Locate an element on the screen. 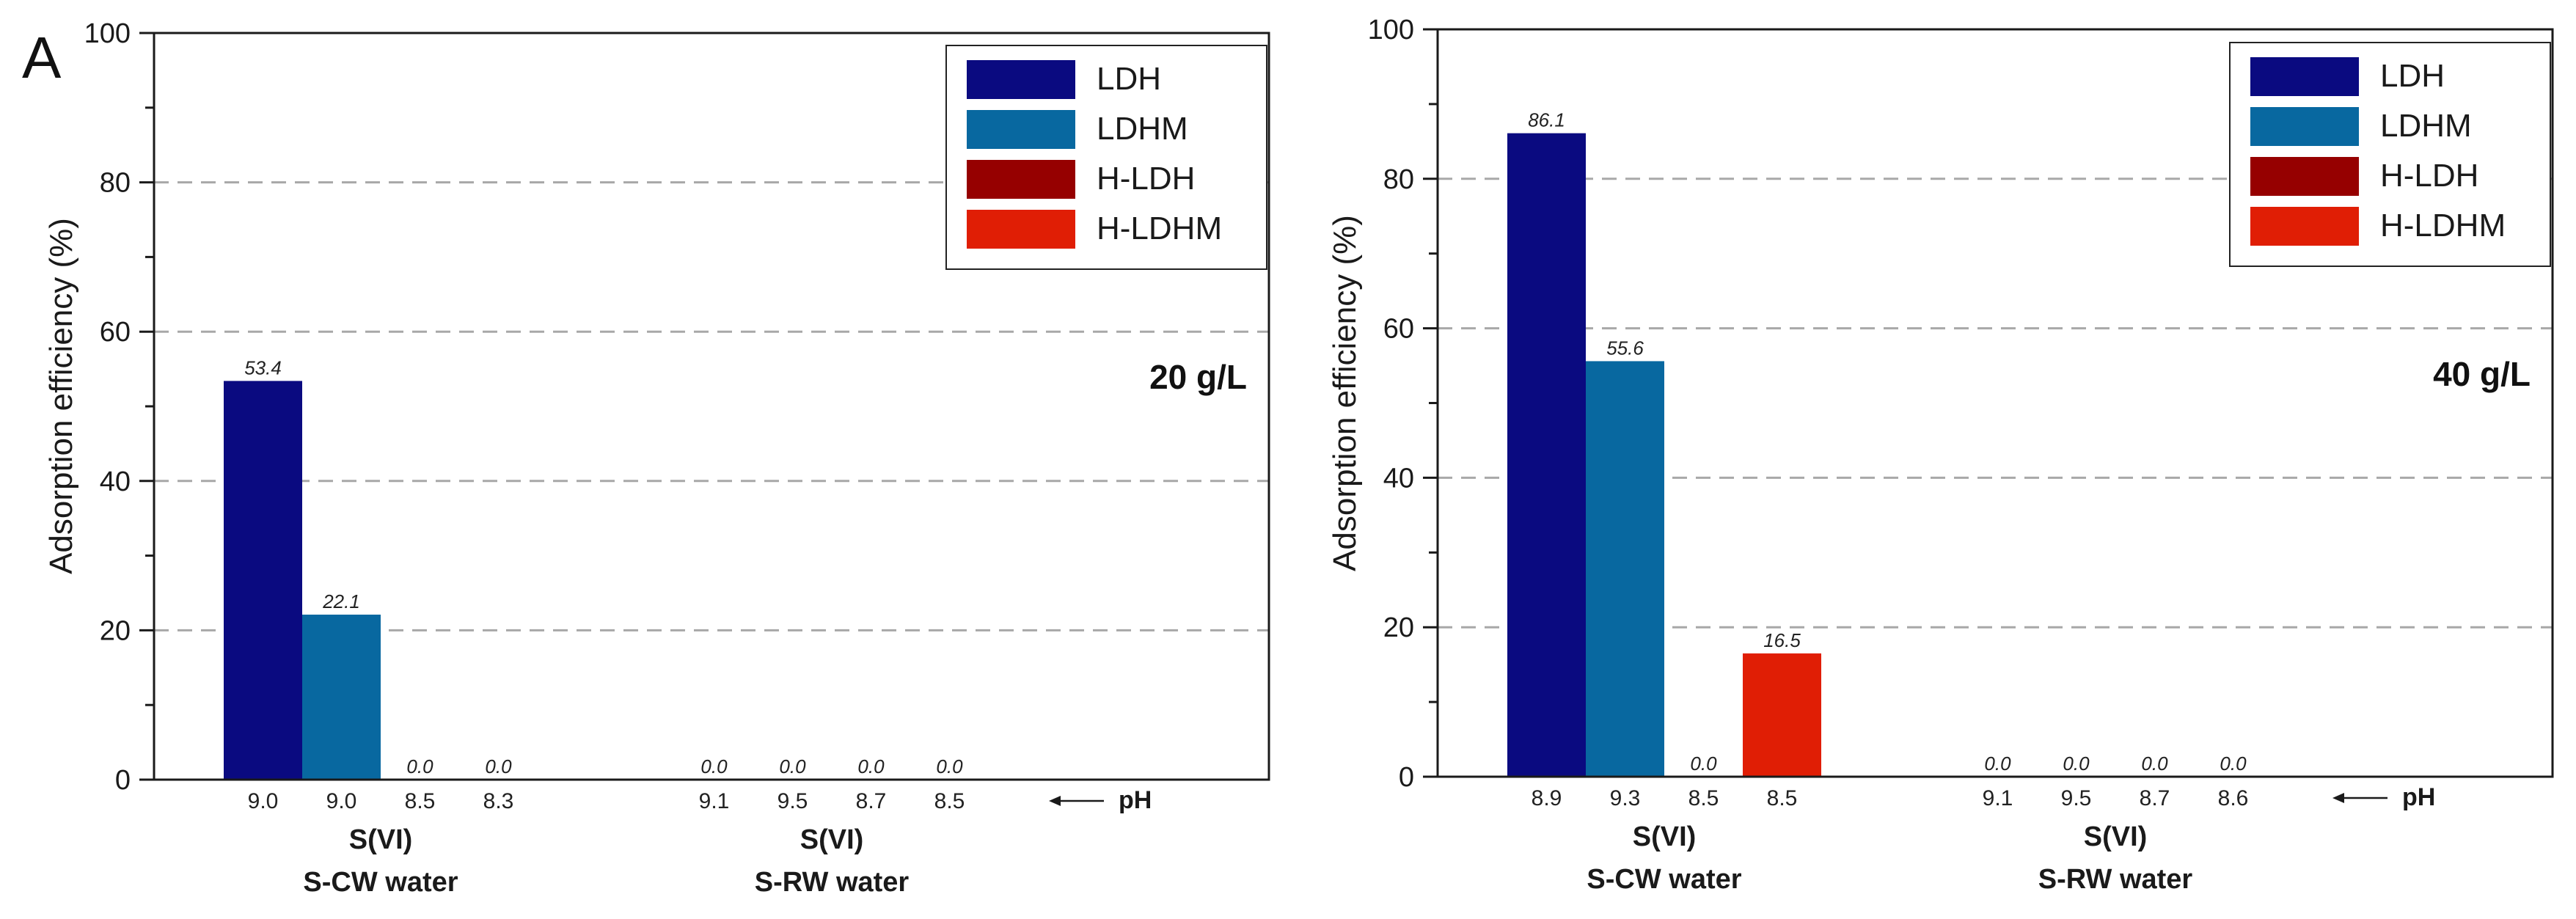 This screenshot has width=2576, height=919. panel-label: A is located at coordinates (42, 57).